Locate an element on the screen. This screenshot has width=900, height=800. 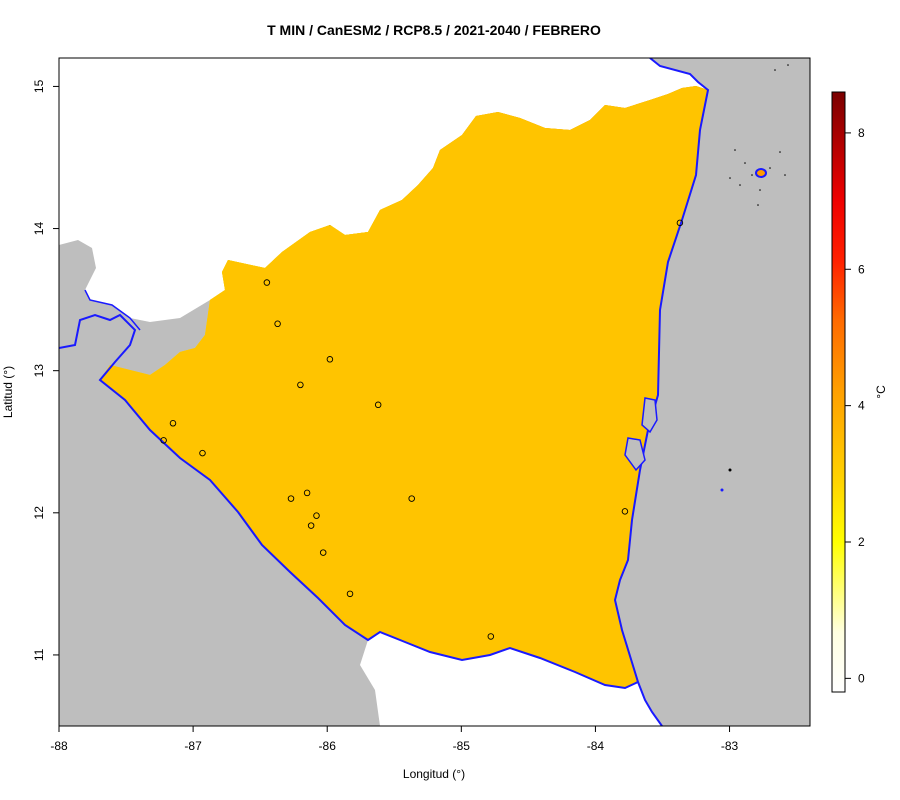
gulf-of-fonseca-coast is located at coordinates (112, 310).